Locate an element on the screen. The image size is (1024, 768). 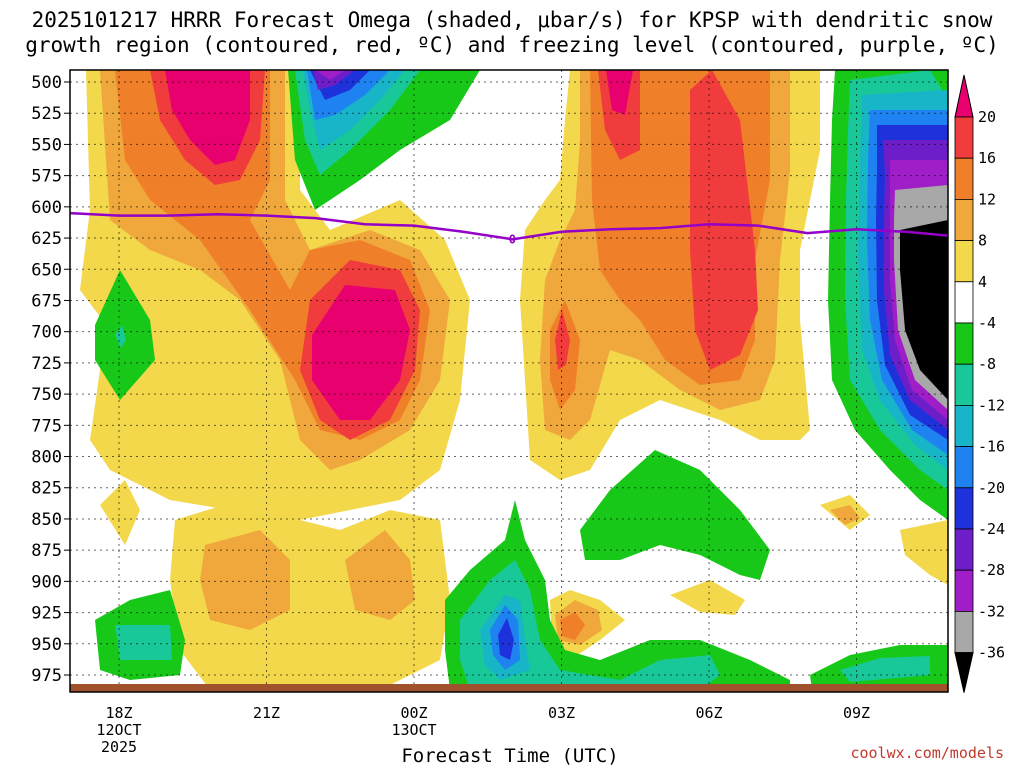
colorbar: 20 16 12 8 4 -4 -8 -12 -16 -20 -24 -28 -32 -36 is located at coordinates (979, 383).